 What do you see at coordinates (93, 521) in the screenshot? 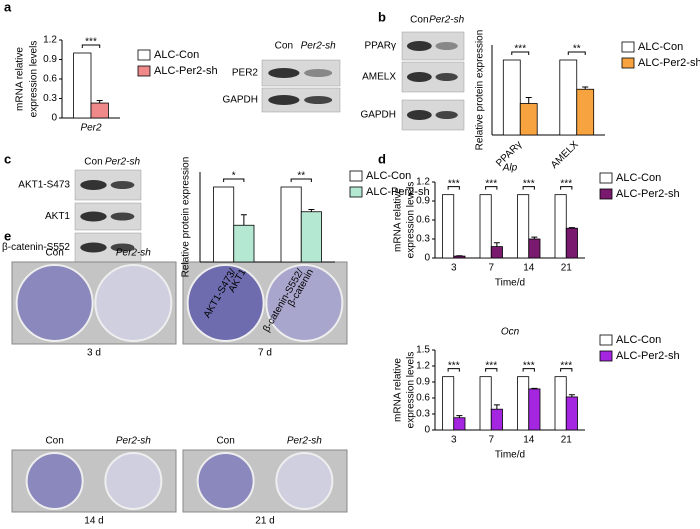
I see `day-label: 14 d` at bounding box center [93, 521].